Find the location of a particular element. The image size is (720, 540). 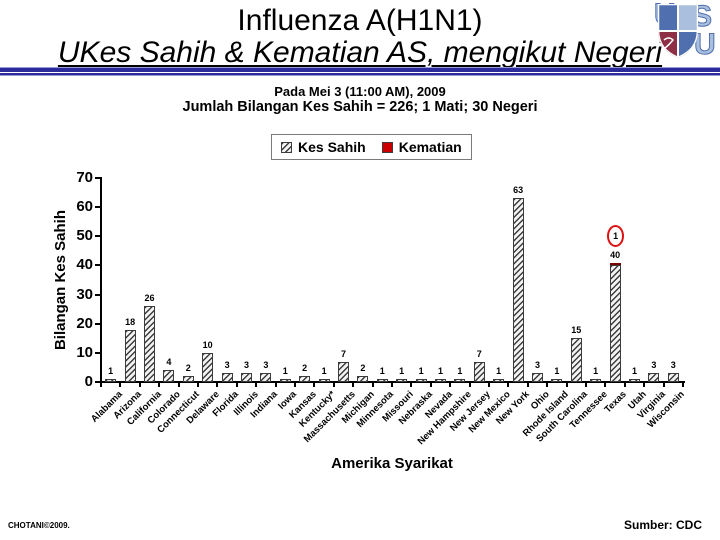

kematian-swatch-icon is located at coordinates (387, 147).